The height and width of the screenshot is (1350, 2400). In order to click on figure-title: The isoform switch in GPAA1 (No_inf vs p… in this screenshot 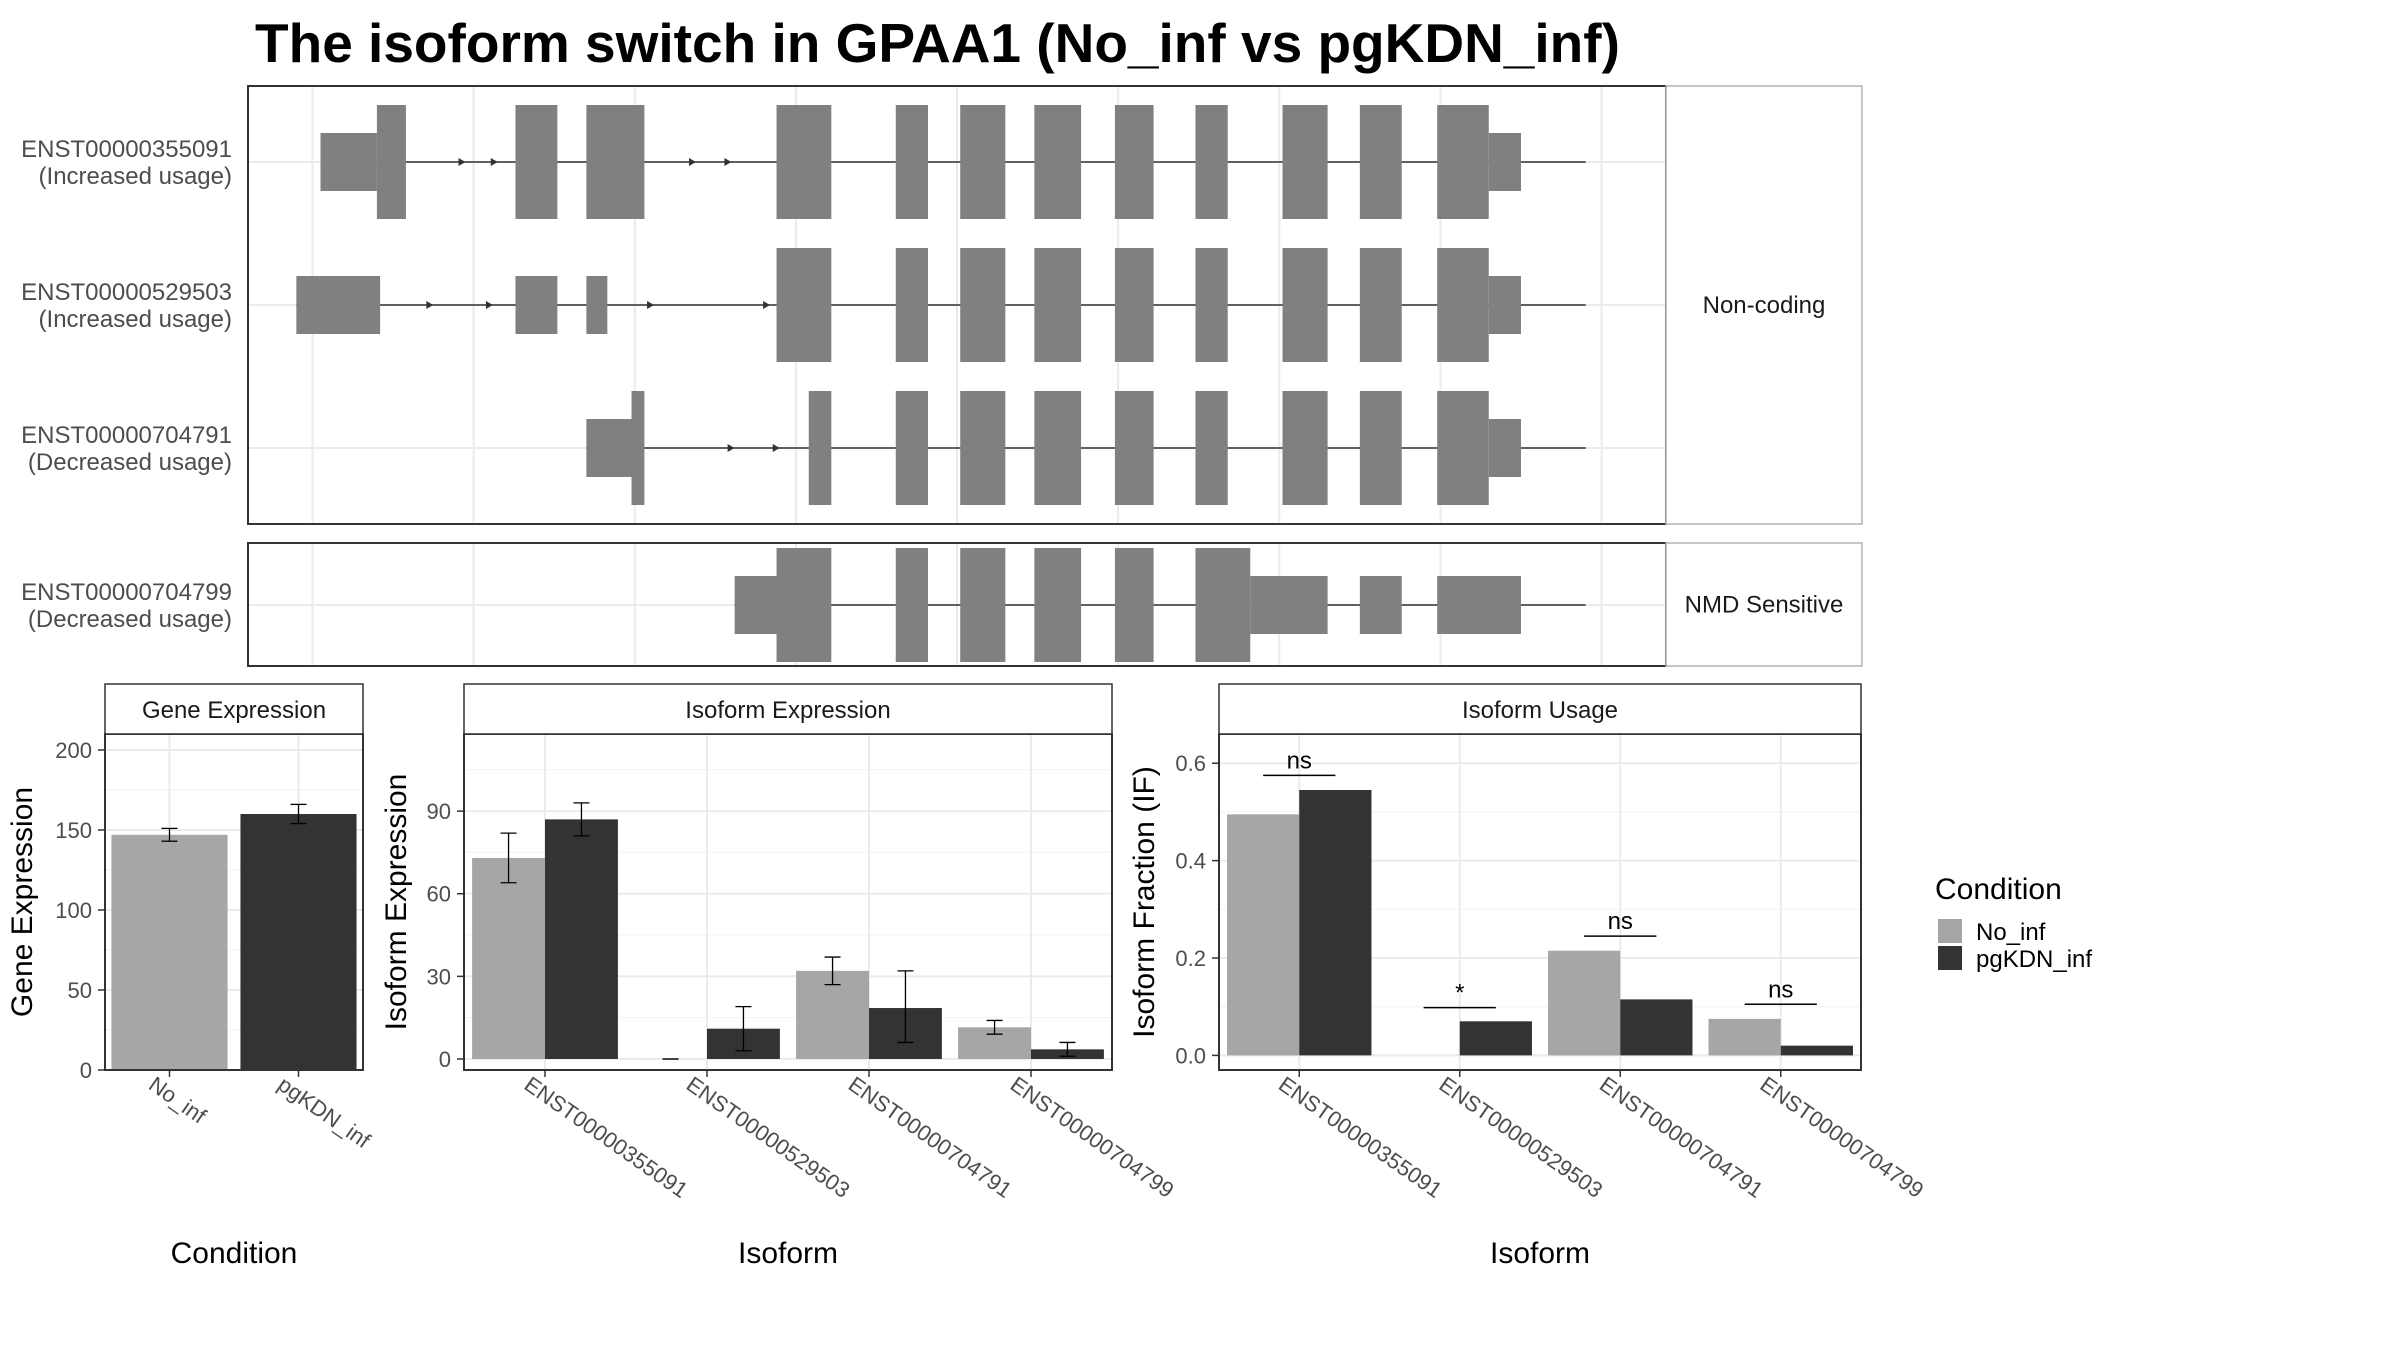, I will do `click(937, 43)`.